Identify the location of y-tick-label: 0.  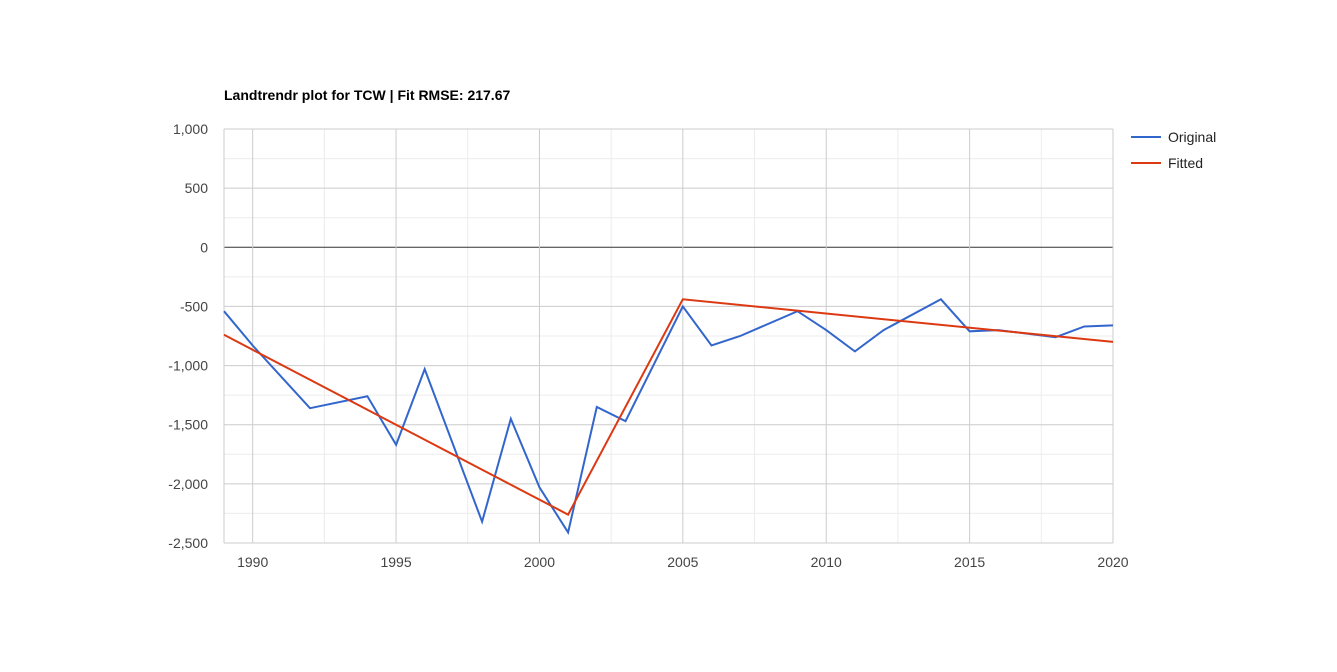
(204, 247).